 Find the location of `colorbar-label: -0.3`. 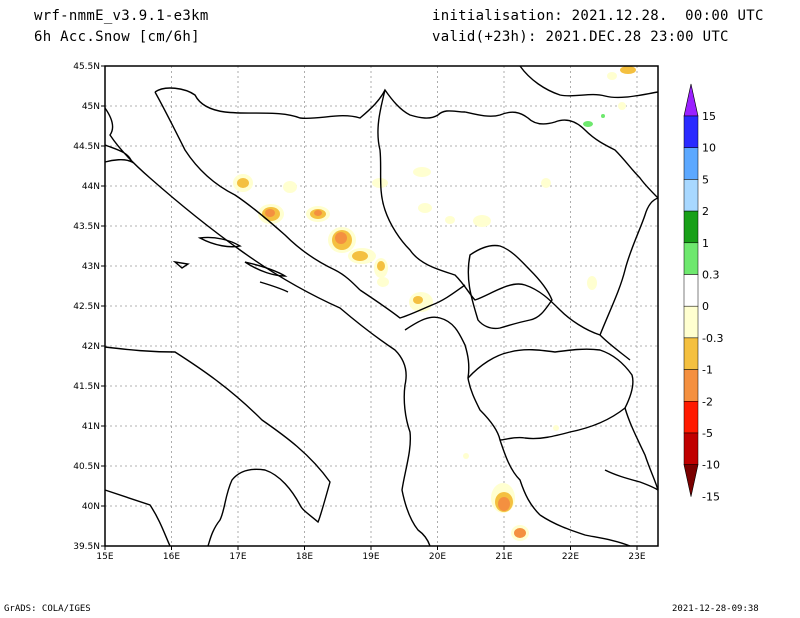

colorbar-label: -0.3 is located at coordinates (712, 338).